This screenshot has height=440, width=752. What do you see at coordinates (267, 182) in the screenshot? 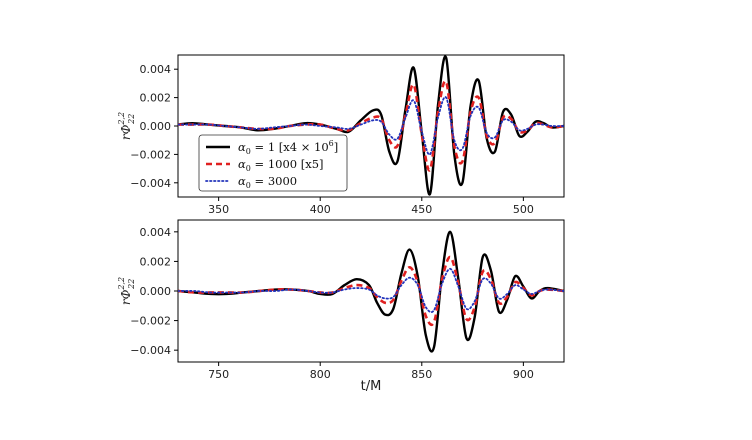
I see `legend-label-2: α0 = 3000` at bounding box center [267, 182].